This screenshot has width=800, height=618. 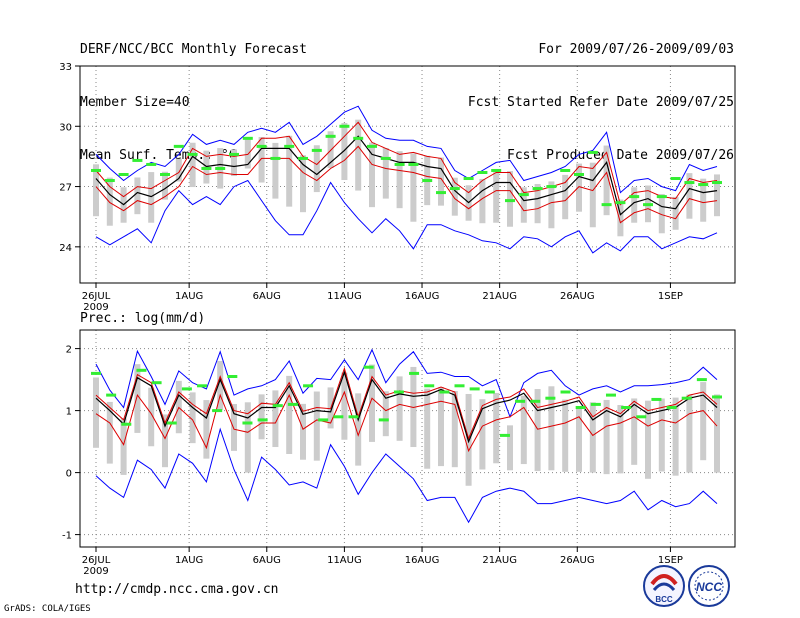 I want to click on forecast-period: For 2009/07/26-2009/09/03, so click(x=636, y=49).